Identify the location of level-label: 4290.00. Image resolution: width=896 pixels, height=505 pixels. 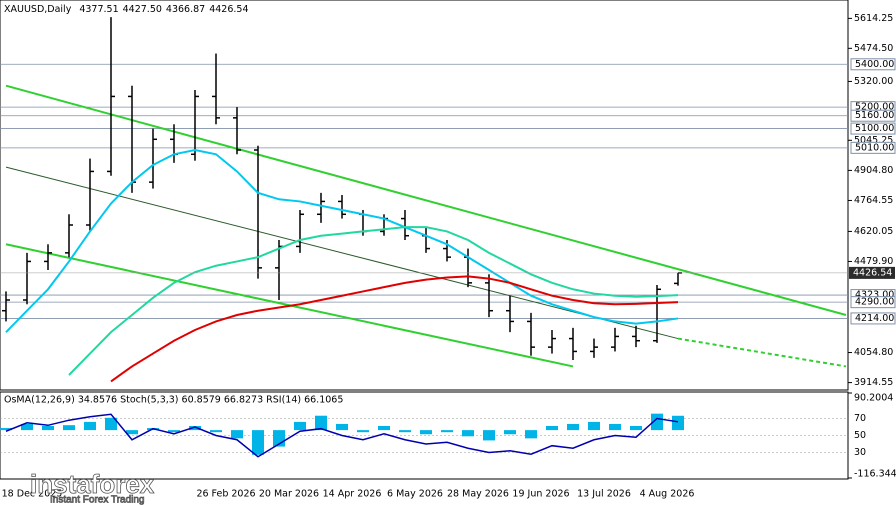
(874, 302).